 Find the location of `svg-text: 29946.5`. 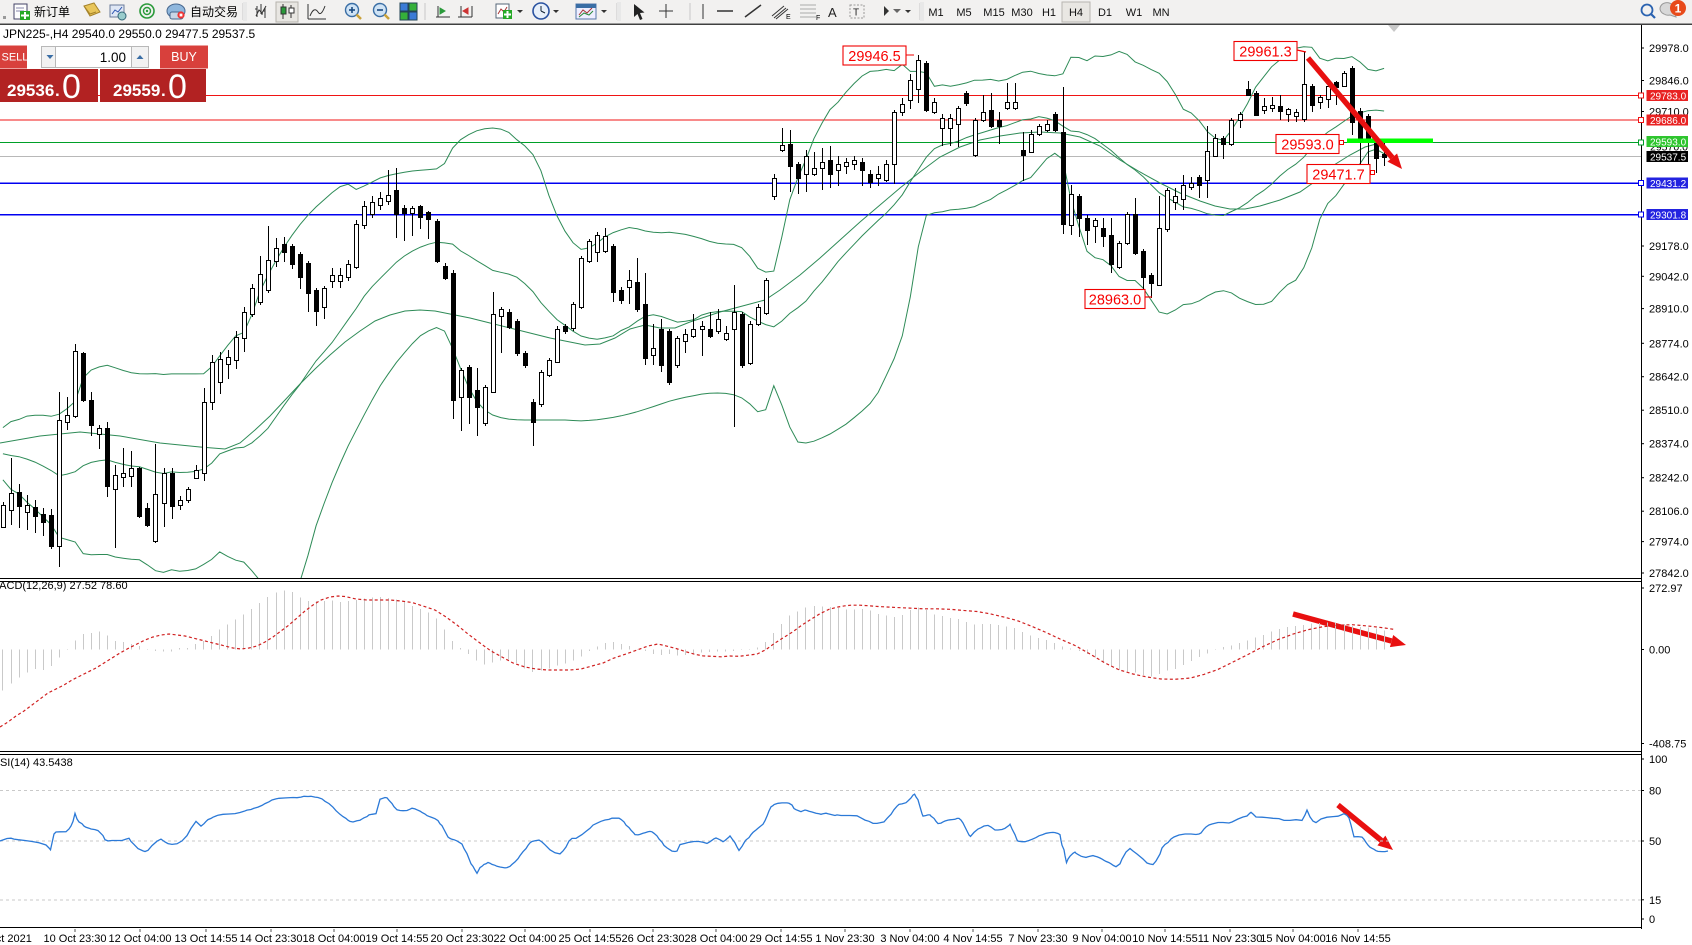

svg-text: 29946.5 is located at coordinates (874, 57).